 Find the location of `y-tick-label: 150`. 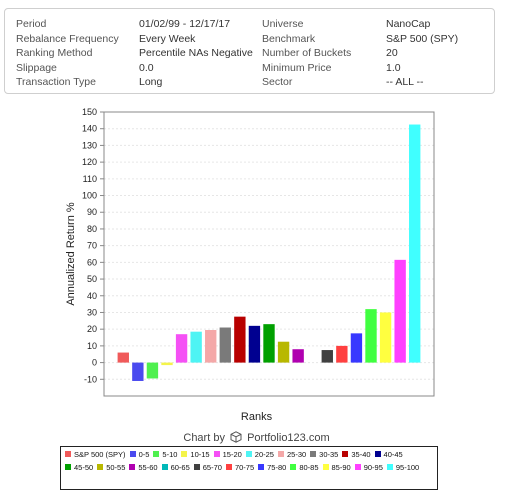

y-tick-label: 150 is located at coordinates (89, 112).